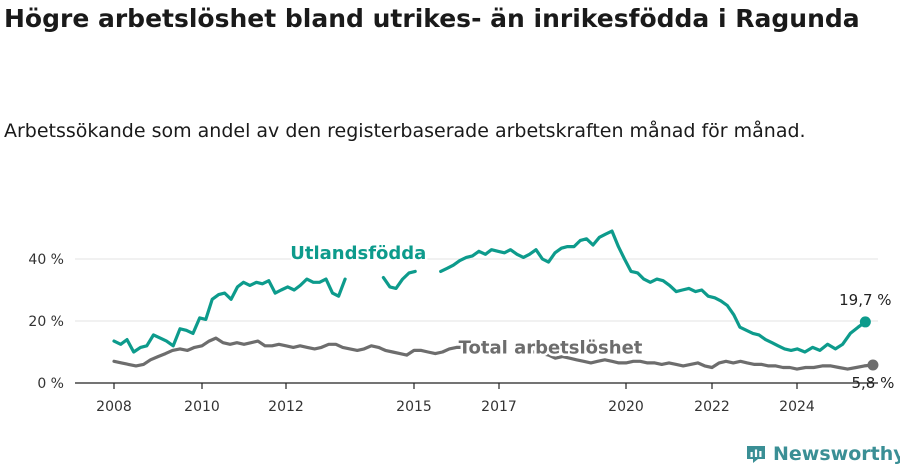 The image size is (900, 474). What do you see at coordinates (712, 407) in the screenshot?
I see `x-tick-label: 2022` at bounding box center [712, 407].